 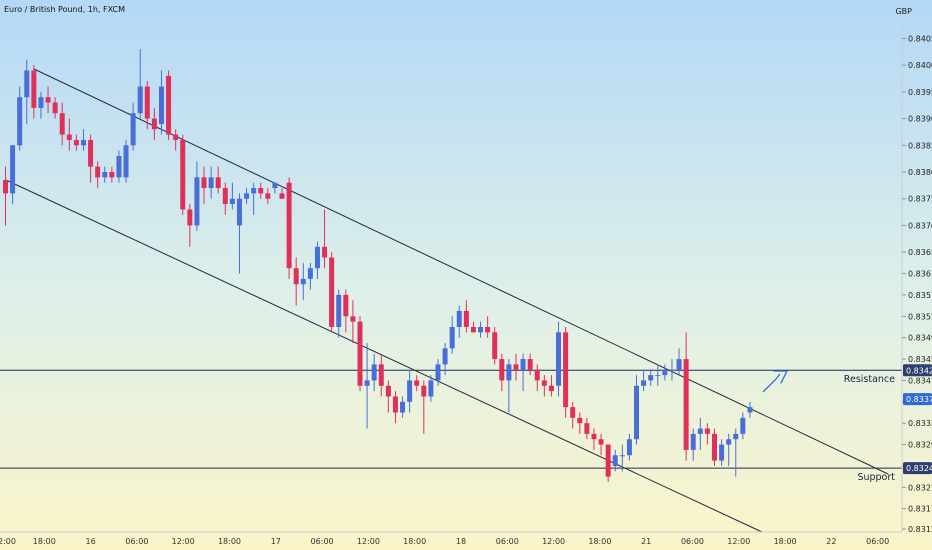 What do you see at coordinates (920, 65) in the screenshot?
I see `price-tick-label: 0.84000` at bounding box center [920, 65].